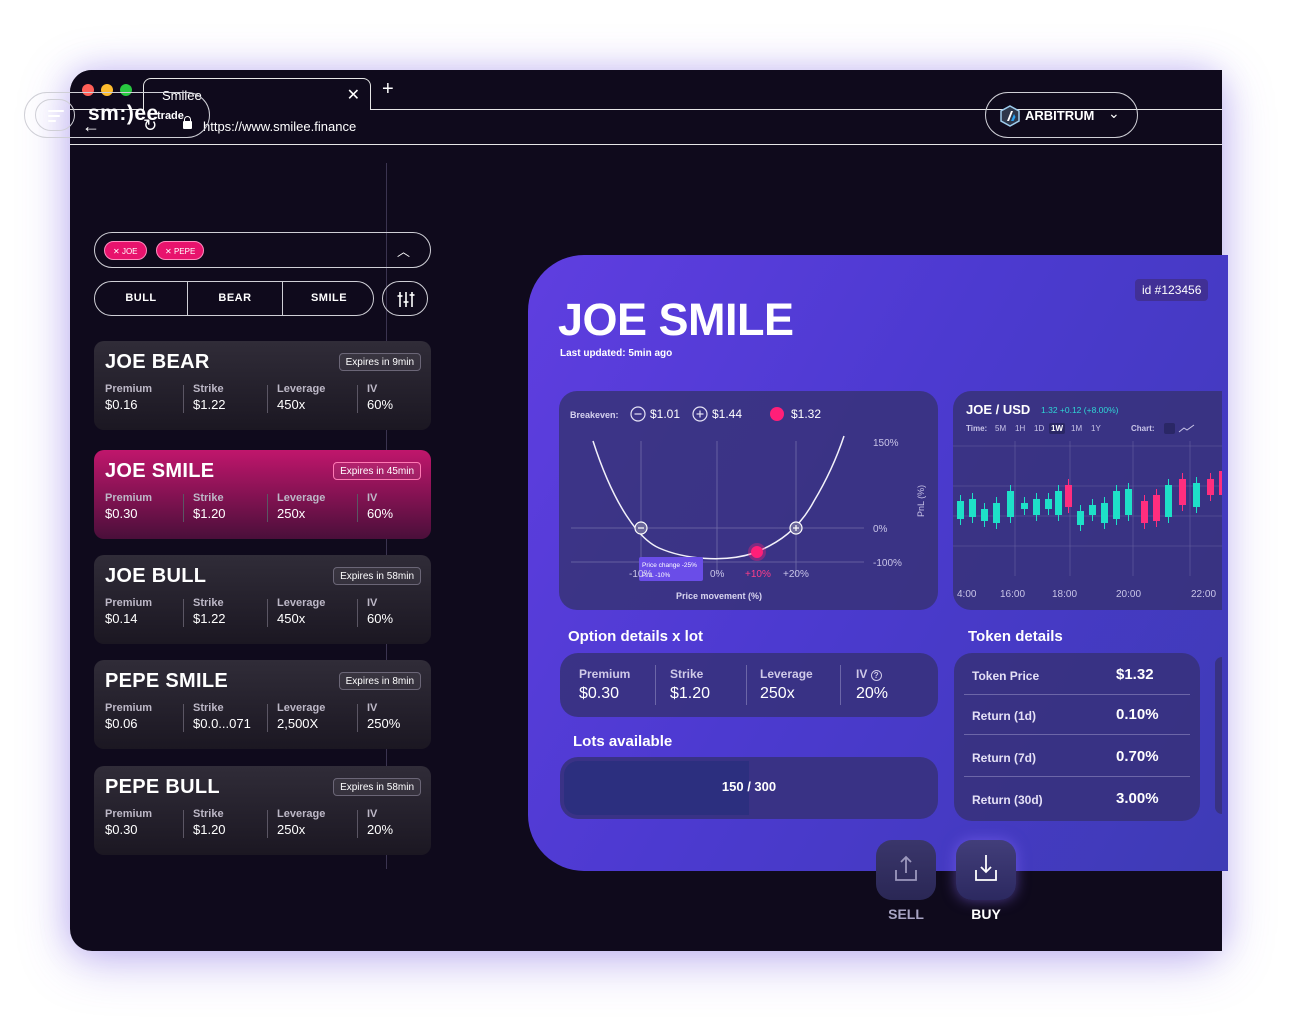 The width and height of the screenshot is (1292, 1022). What do you see at coordinates (180, 250) in the screenshot?
I see `chip-pepe: ✕ PEPE` at bounding box center [180, 250].